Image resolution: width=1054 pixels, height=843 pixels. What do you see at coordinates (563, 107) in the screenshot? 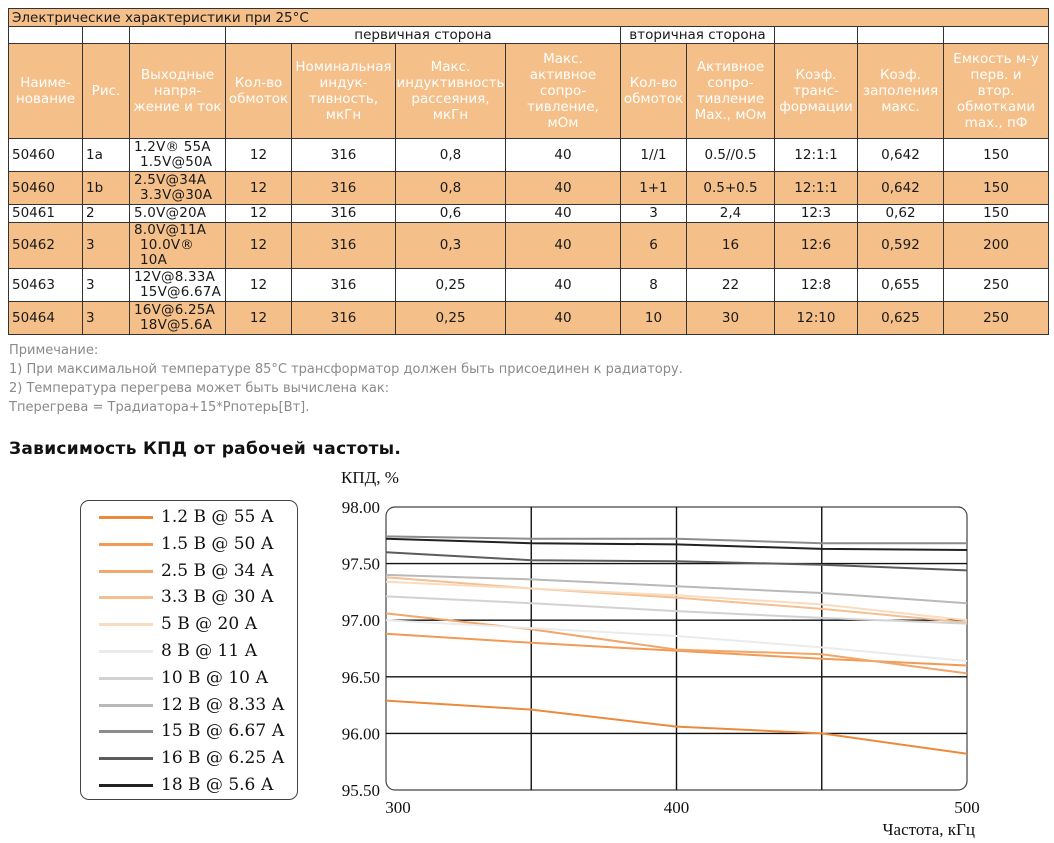
I see `column-header-line: тивление,` at bounding box center [563, 107].